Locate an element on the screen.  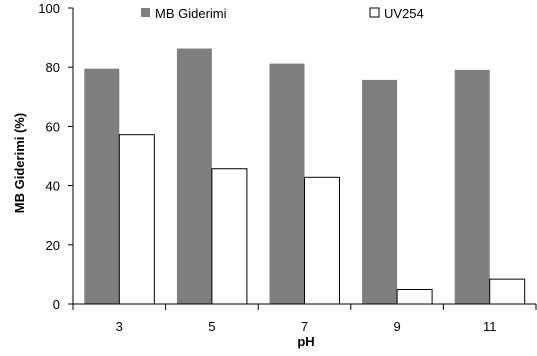
y-tick-label: 100 is located at coordinates (49, 8).